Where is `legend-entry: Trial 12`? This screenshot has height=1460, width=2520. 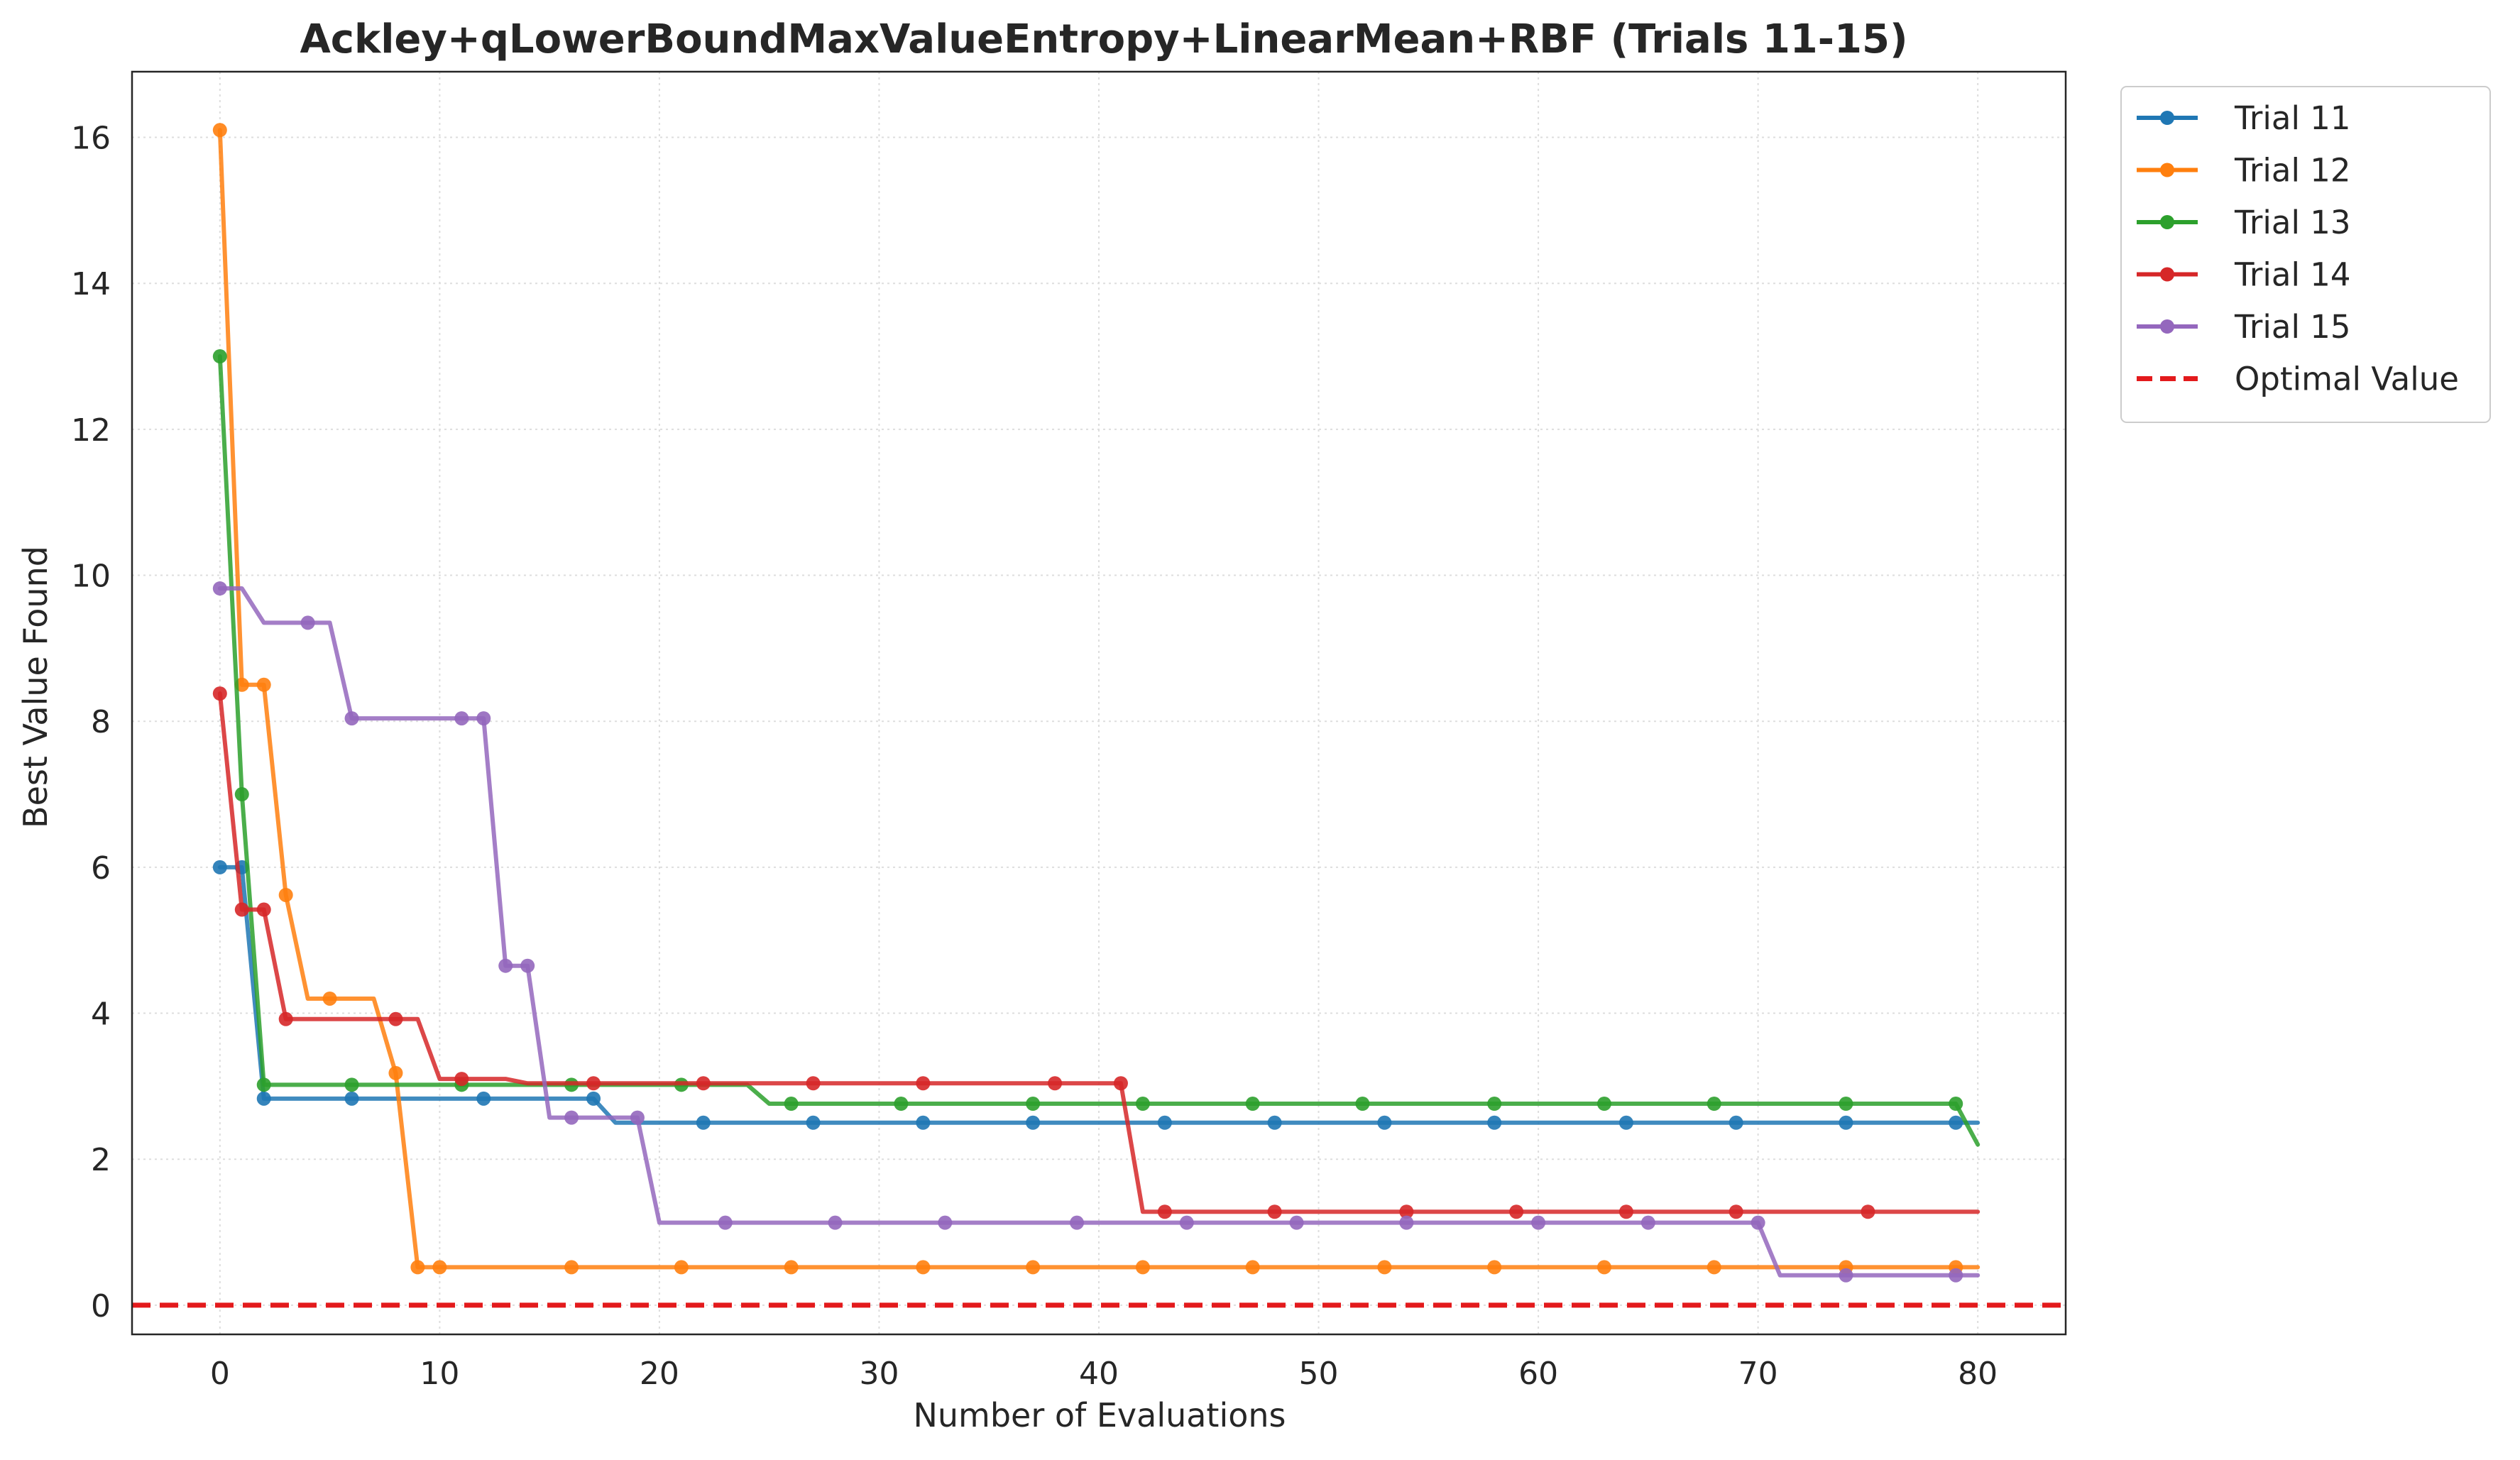 legend-entry: Trial 12 is located at coordinates (2244, 171).